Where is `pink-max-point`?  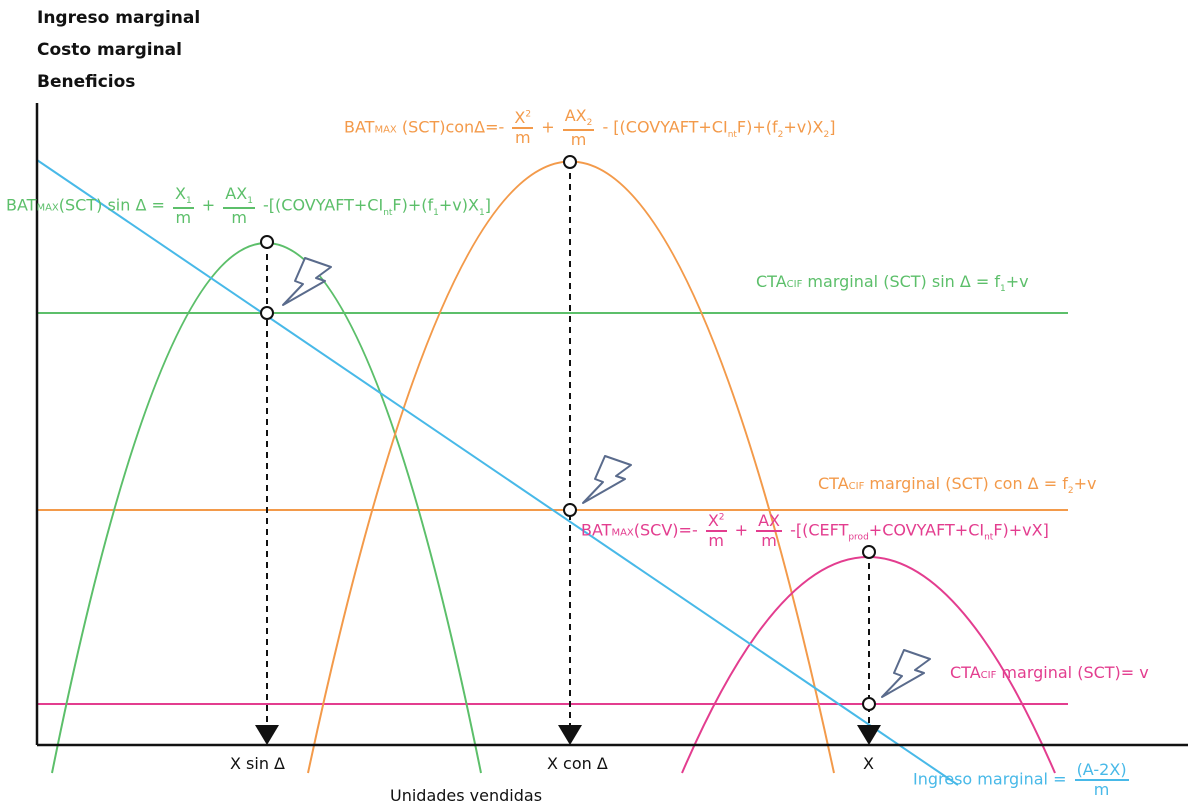
pink-max-point is located at coordinates (869, 552).